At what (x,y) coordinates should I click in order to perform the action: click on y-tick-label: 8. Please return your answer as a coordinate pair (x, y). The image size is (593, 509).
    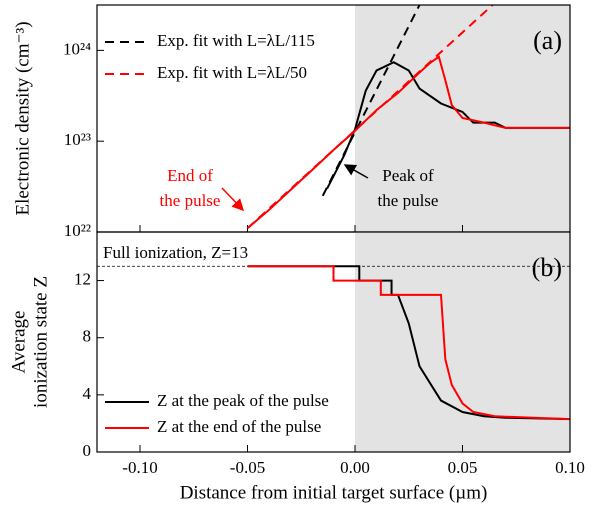
    Looking at the image, I should click on (87, 336).